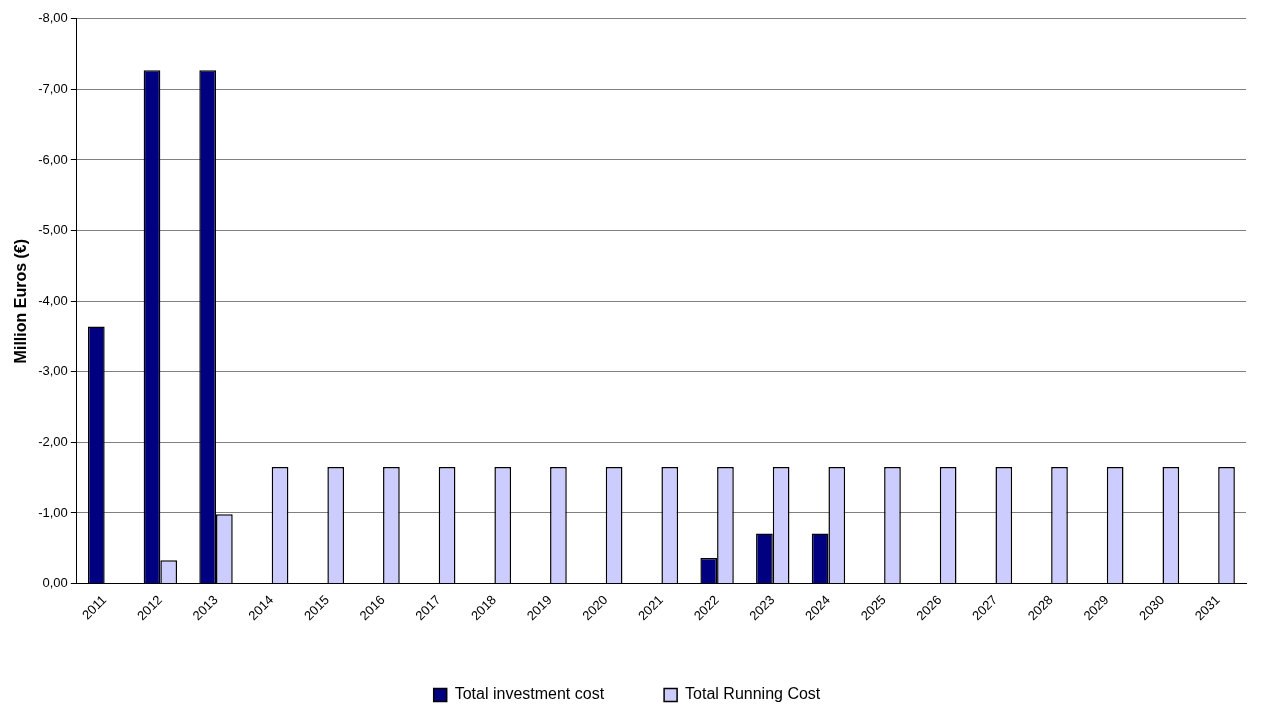 The width and height of the screenshot is (1262, 727). What do you see at coordinates (529, 694) in the screenshot?
I see `legend-label: Total investment cost` at bounding box center [529, 694].